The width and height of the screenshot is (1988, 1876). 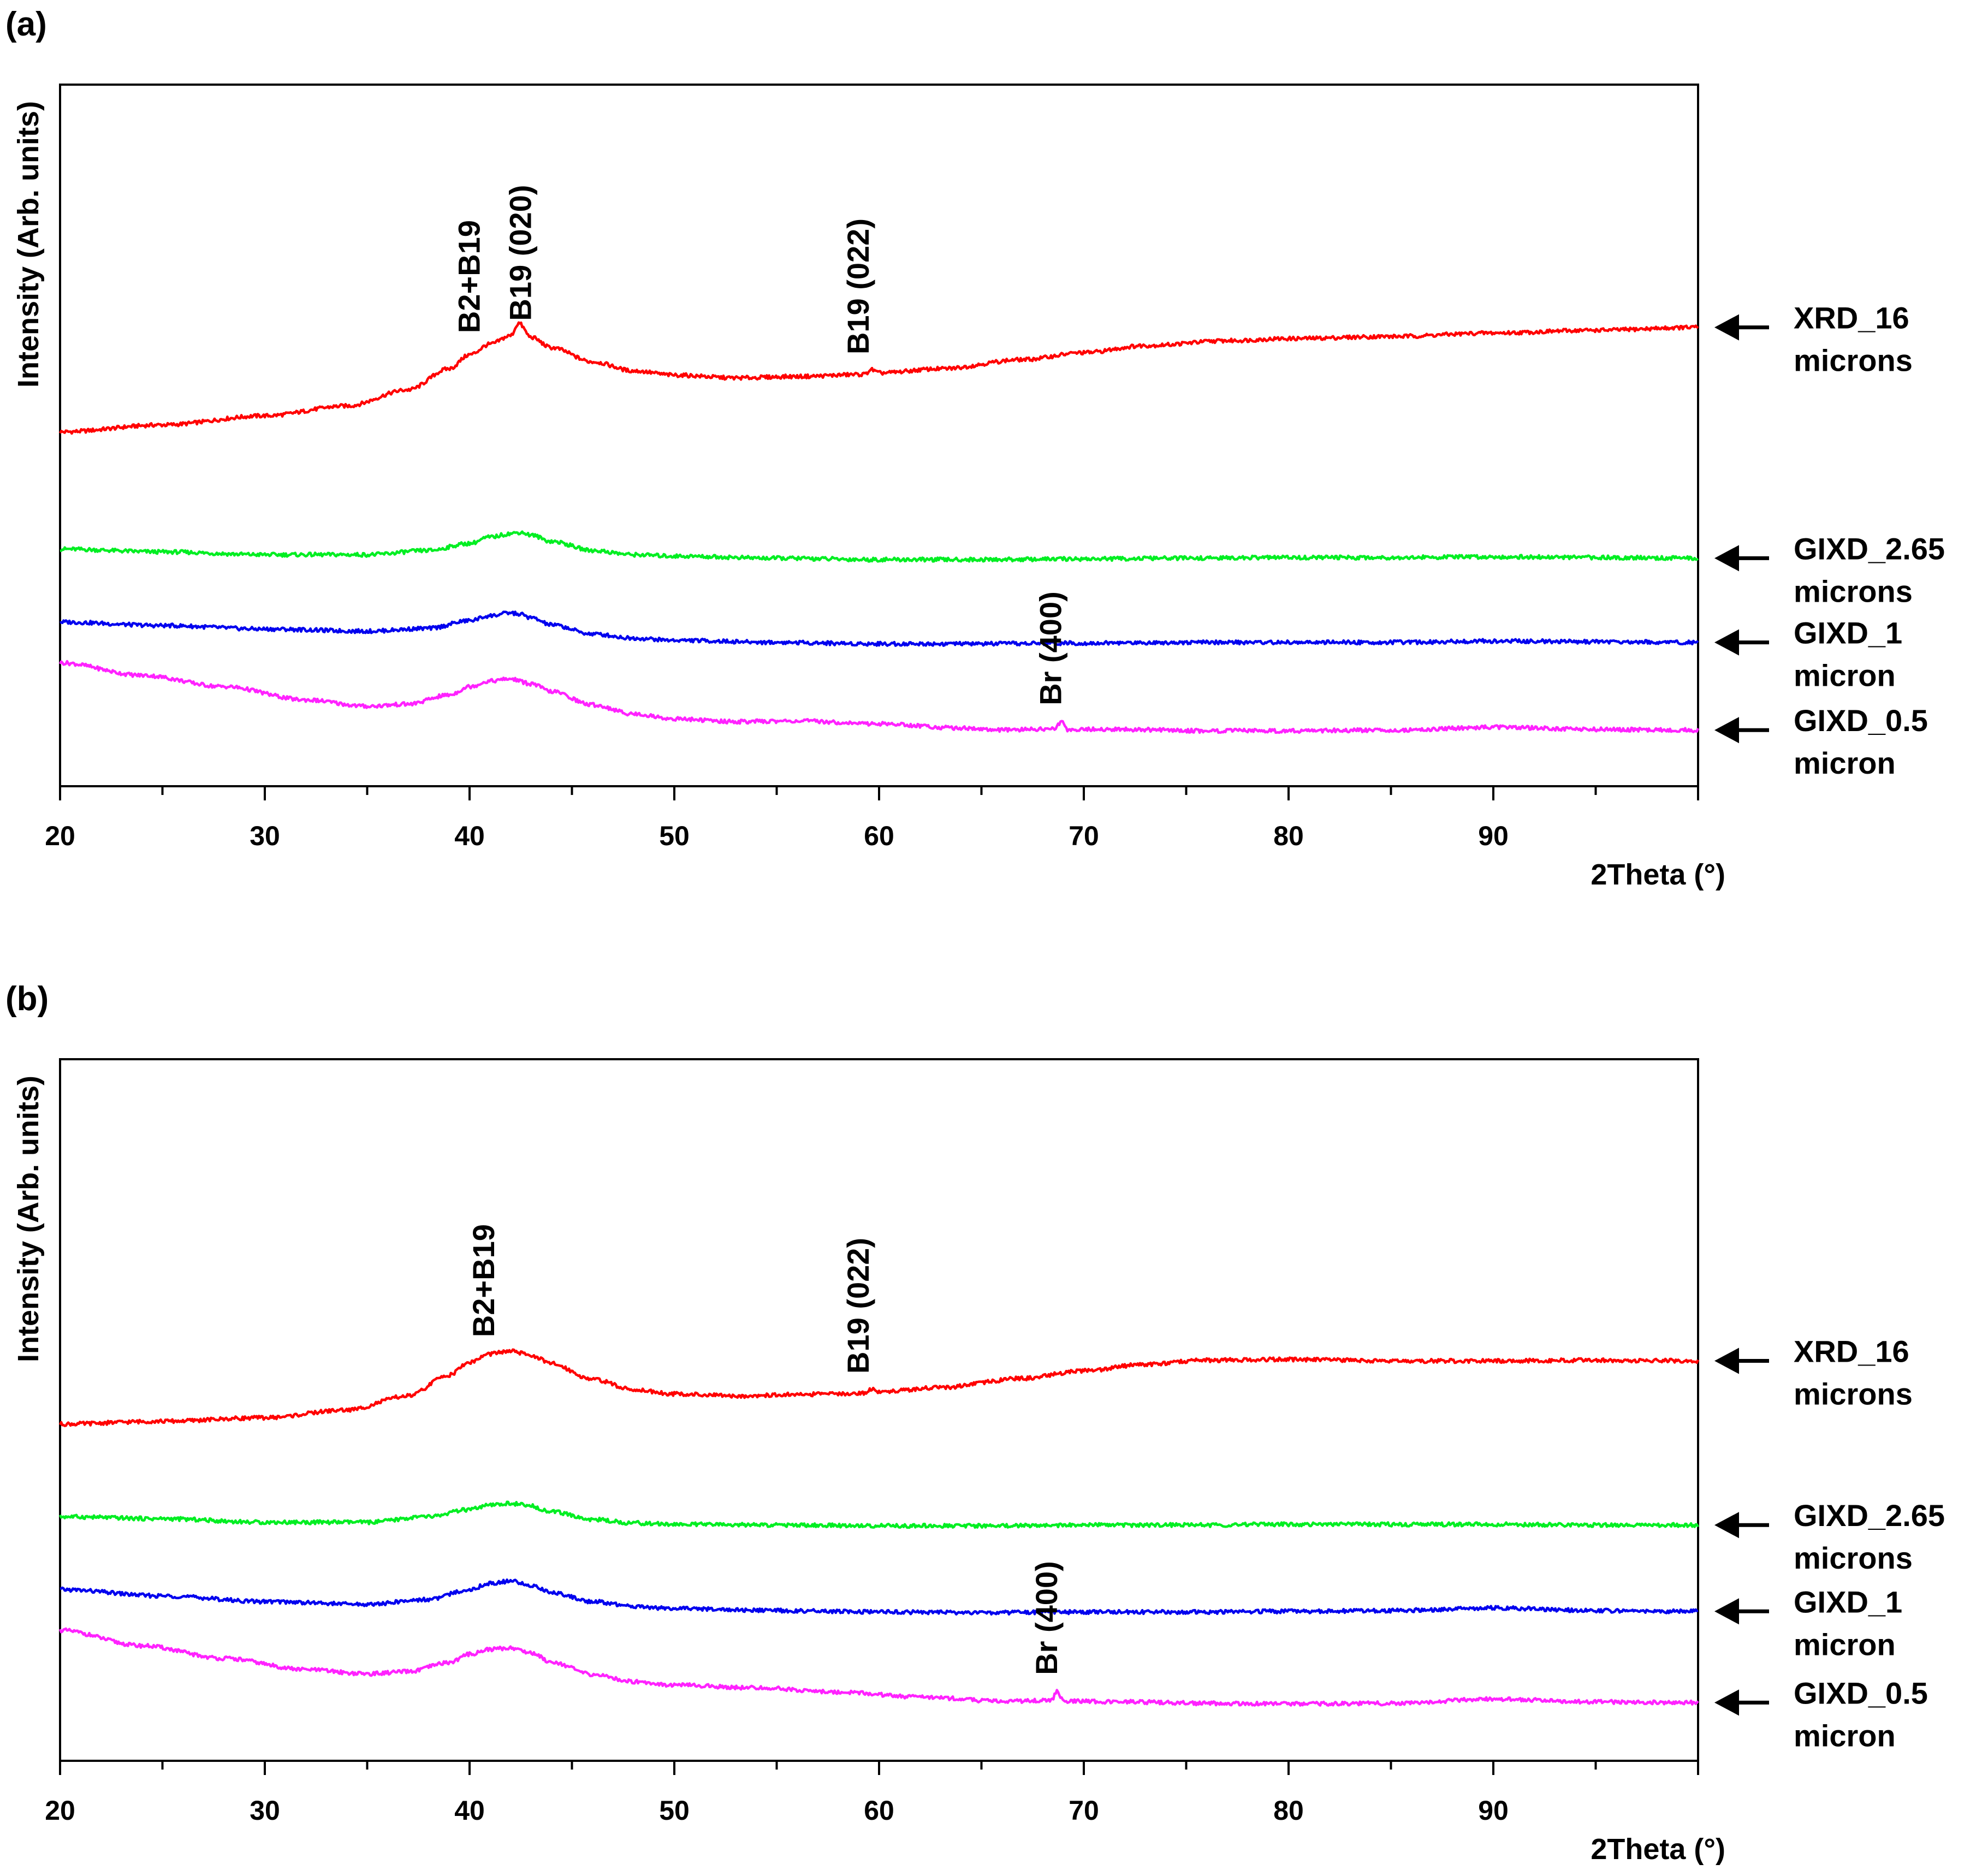 I want to click on panel-a-y-axis-label: Intensity (Arb. units), so click(x=28, y=245).